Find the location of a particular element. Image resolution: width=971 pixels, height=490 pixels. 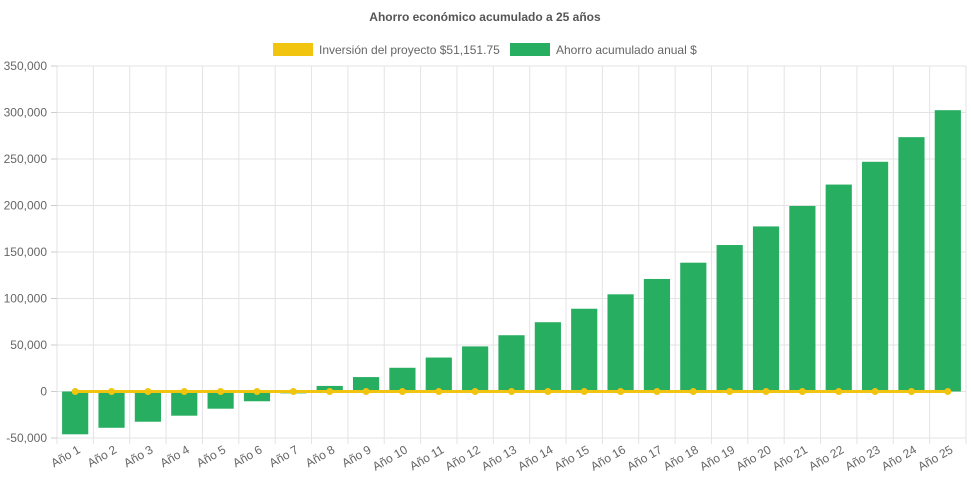

legend-swatch-ahorro is located at coordinates (530, 49).